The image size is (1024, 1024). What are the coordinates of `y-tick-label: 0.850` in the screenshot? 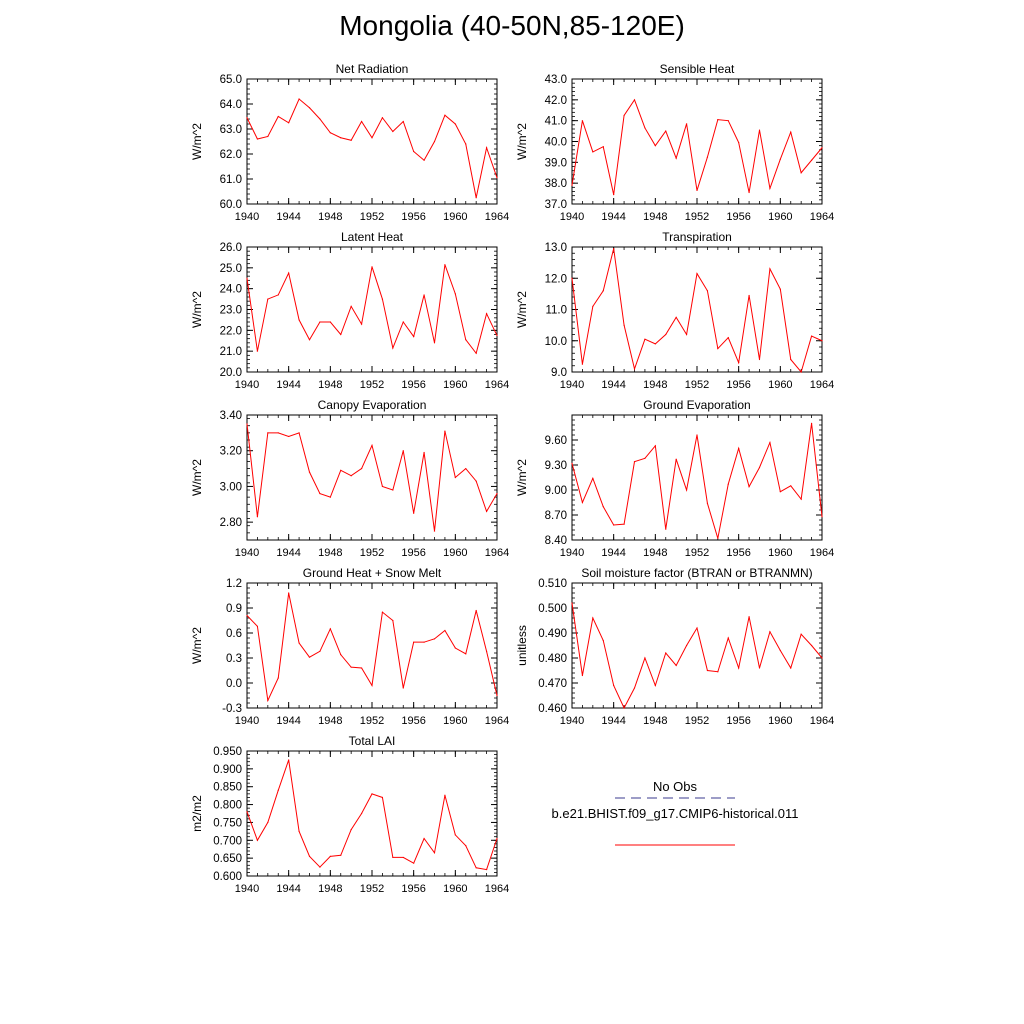 It's located at (227, 788).